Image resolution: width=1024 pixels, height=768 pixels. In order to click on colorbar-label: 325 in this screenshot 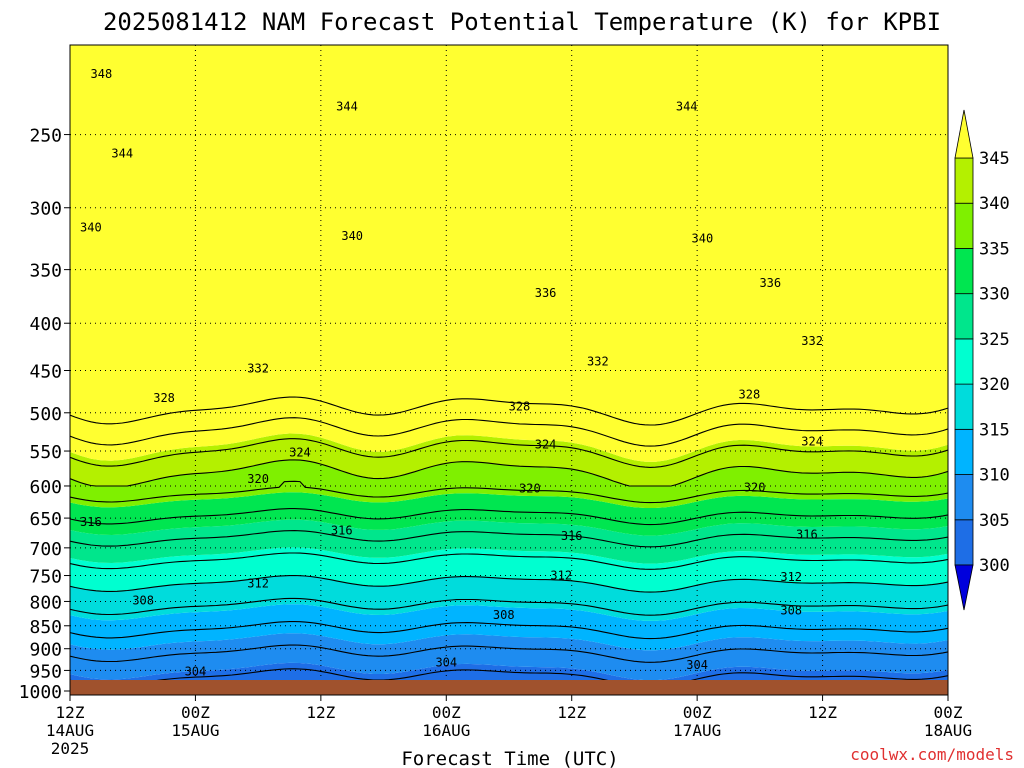, I will do `click(994, 340)`.